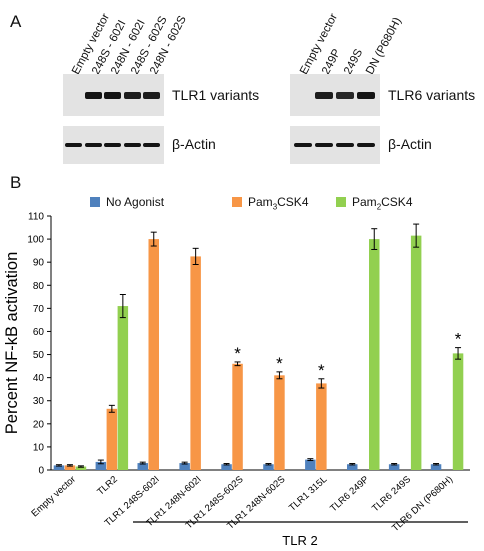 Image resolution: width=484 pixels, height=551 pixels. What do you see at coordinates (39, 263) in the screenshot?
I see `y-tick-label: 90` at bounding box center [39, 263].